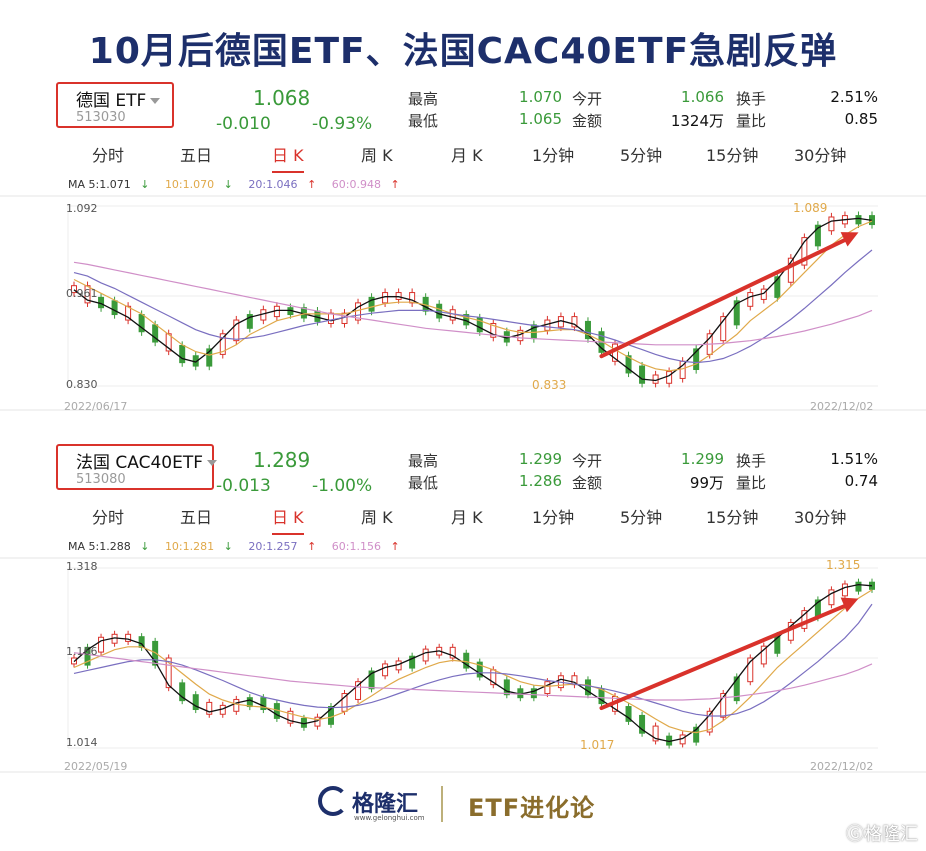 This screenshot has width=926, height=851. Describe the element at coordinates (697, 121) in the screenshot. I see `amount-value: 1324万` at that location.